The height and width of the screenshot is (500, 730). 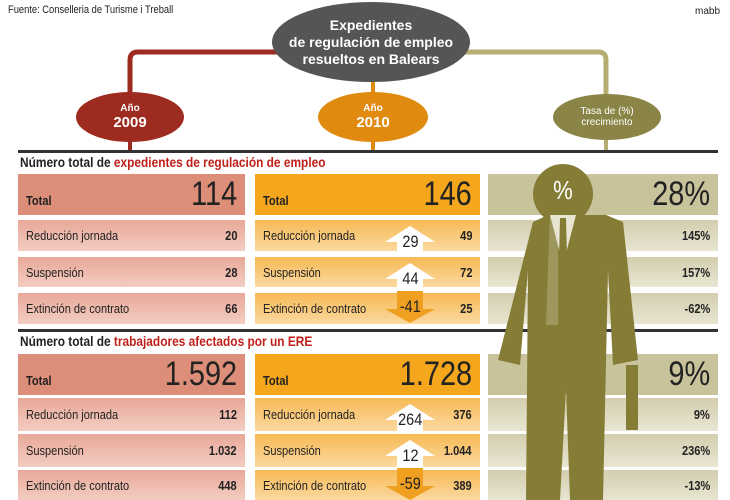 What do you see at coordinates (697, 485) in the screenshot?
I see `row-value: -13%` at bounding box center [697, 485].